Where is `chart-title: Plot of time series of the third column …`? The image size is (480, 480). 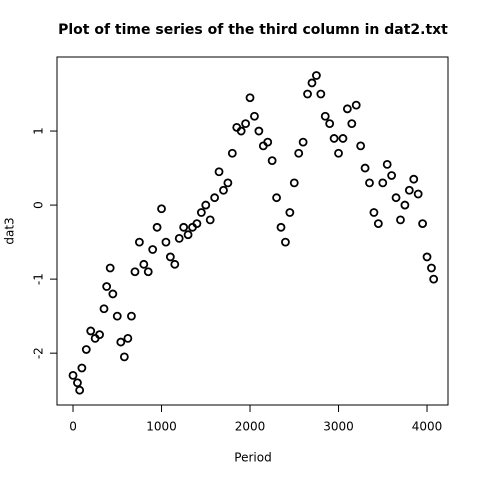 chart-title: Plot of time series of the third column … is located at coordinates (253, 30).